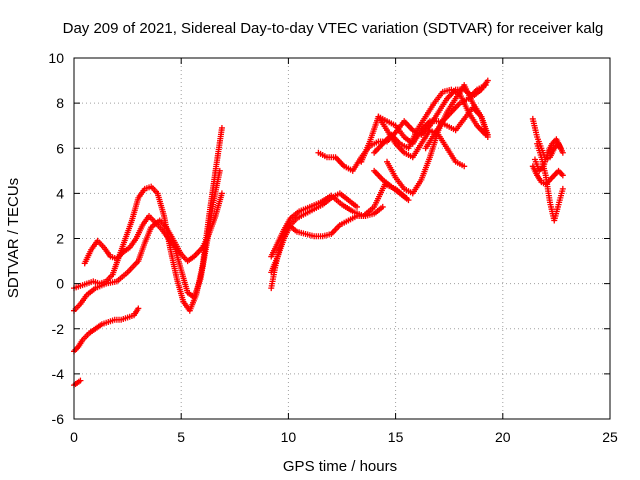  What do you see at coordinates (58, 419) in the screenshot?
I see `y-tick-label: -6` at bounding box center [58, 419].